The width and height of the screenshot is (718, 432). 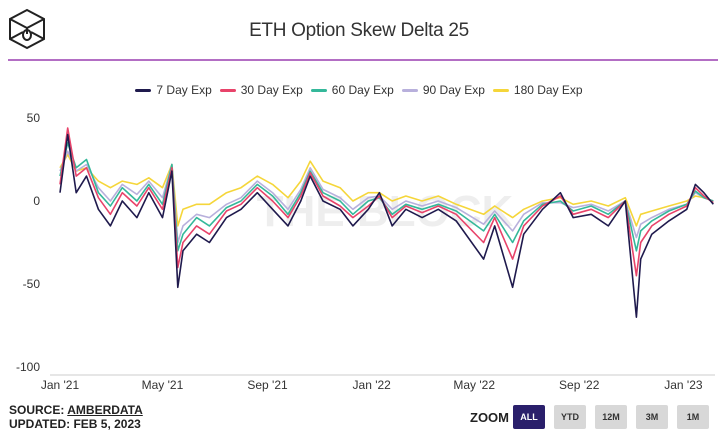 What do you see at coordinates (60, 385) in the screenshot?
I see `x-tick-label: Jan '21` at bounding box center [60, 385].